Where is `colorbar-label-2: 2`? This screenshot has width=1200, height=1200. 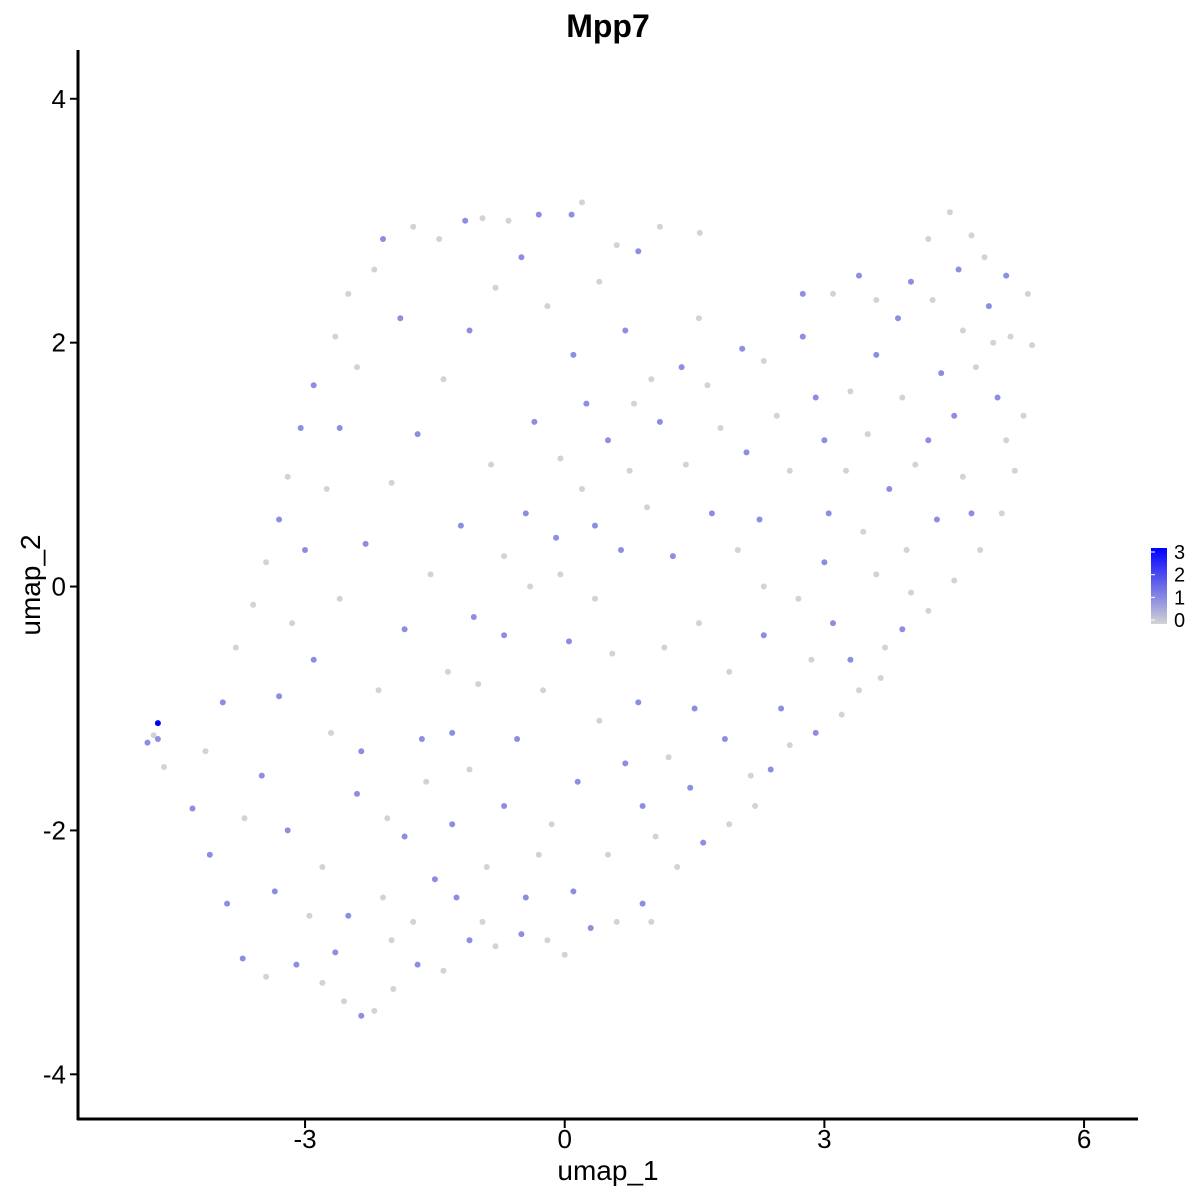
colorbar-label-2: 2 is located at coordinates (1179, 576).